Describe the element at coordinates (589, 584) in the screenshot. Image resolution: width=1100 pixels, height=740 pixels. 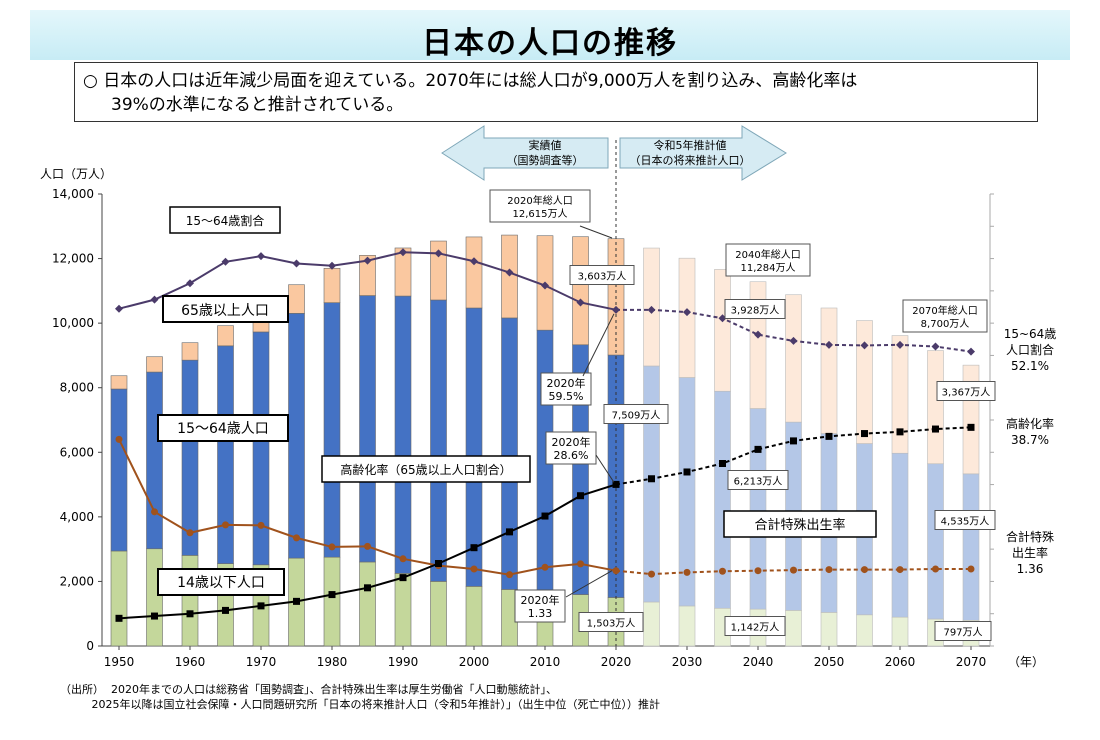
I see `pointer-tfr-2020` at that location.